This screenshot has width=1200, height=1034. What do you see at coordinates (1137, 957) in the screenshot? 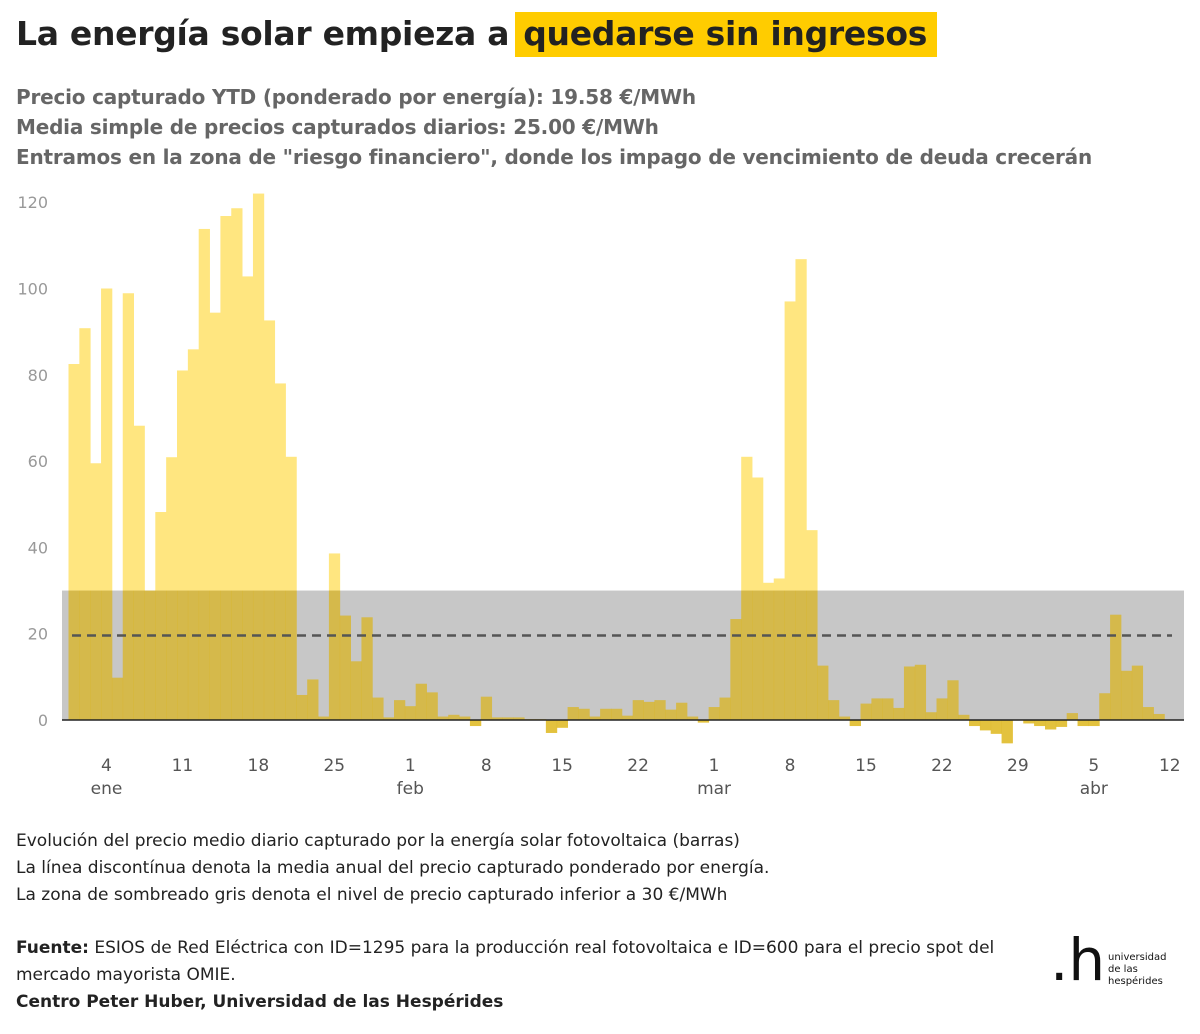
I see `logo-line: universidad` at bounding box center [1137, 957].